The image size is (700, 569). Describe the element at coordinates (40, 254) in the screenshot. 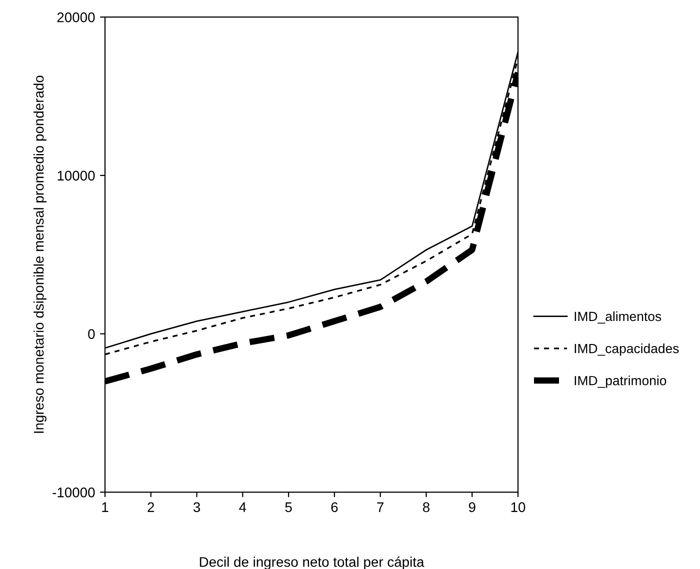

I see `y-axis-title: Ingreso monetario dsiponible mensal promedio ponderado` at that location.